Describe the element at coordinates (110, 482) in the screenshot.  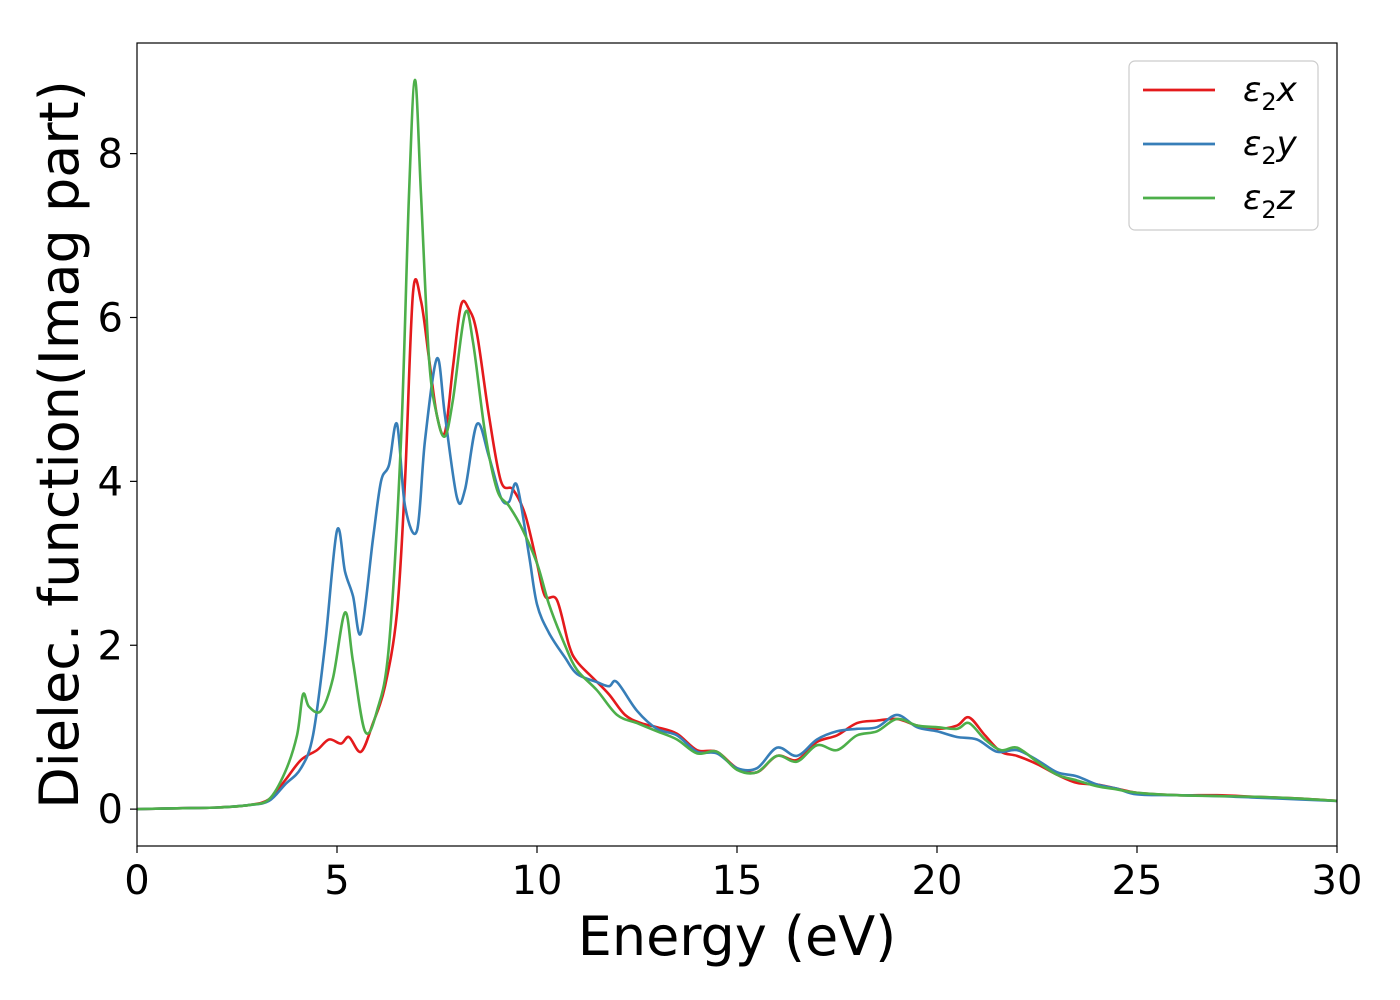
I see `y-tick-label: 4` at that location.